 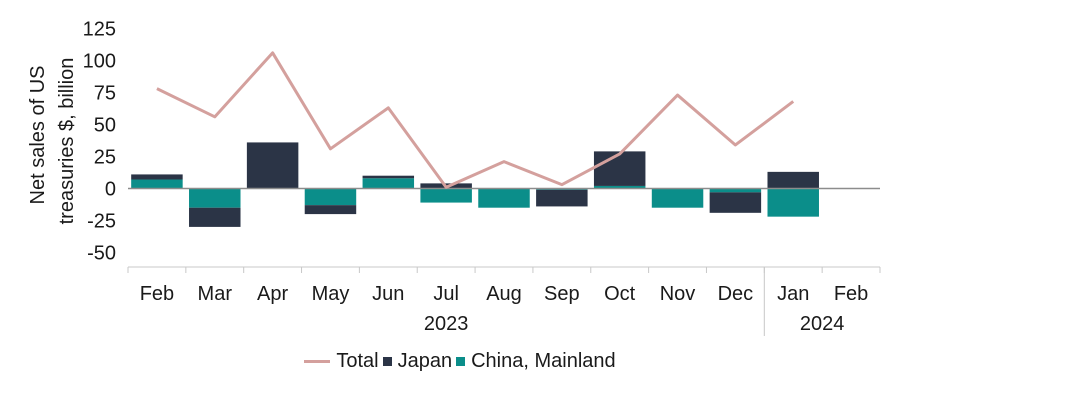 I want to click on legend-swatch-japan, so click(x=387, y=361).